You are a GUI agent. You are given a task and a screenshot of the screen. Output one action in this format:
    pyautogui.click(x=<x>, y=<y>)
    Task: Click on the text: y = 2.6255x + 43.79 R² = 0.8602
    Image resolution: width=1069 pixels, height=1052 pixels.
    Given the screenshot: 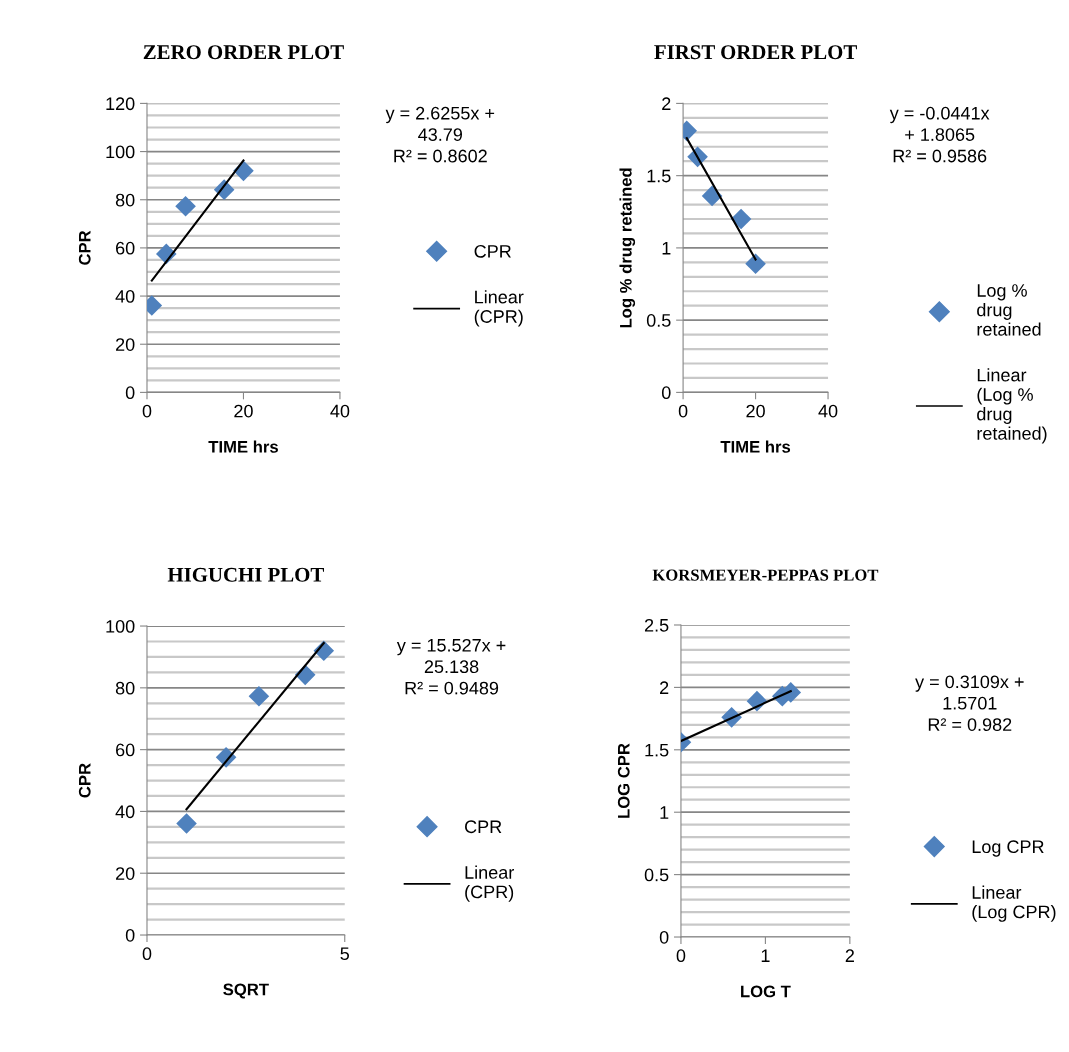 What is the action you would take?
    pyautogui.click(x=440, y=134)
    